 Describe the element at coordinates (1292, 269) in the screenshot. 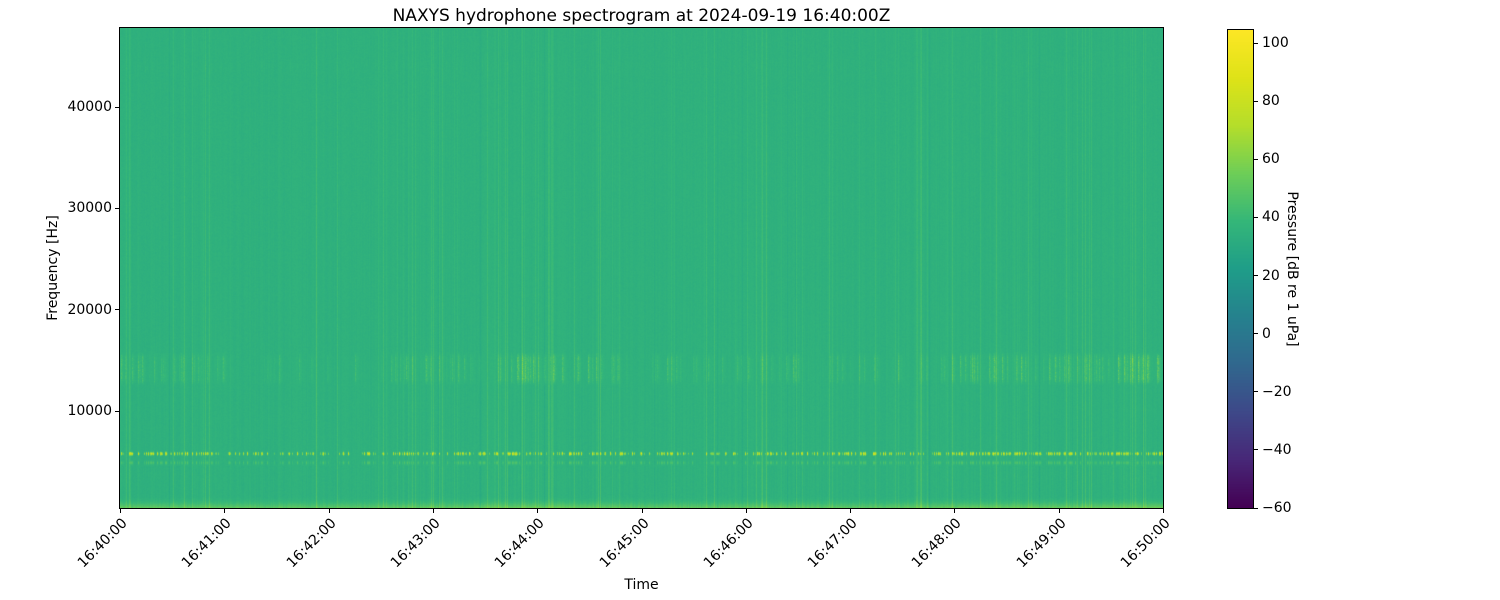

I see `colorbar-label: Pressure [dB re 1 uPa]` at that location.